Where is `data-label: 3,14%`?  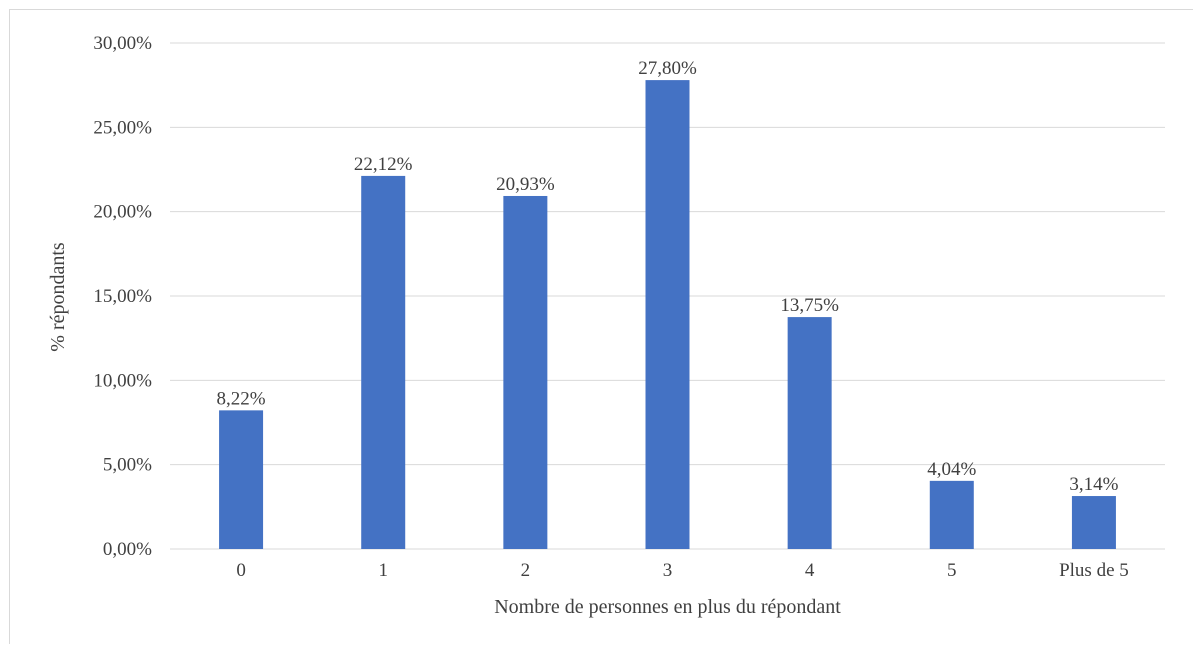
data-label: 3,14% is located at coordinates (1093, 484).